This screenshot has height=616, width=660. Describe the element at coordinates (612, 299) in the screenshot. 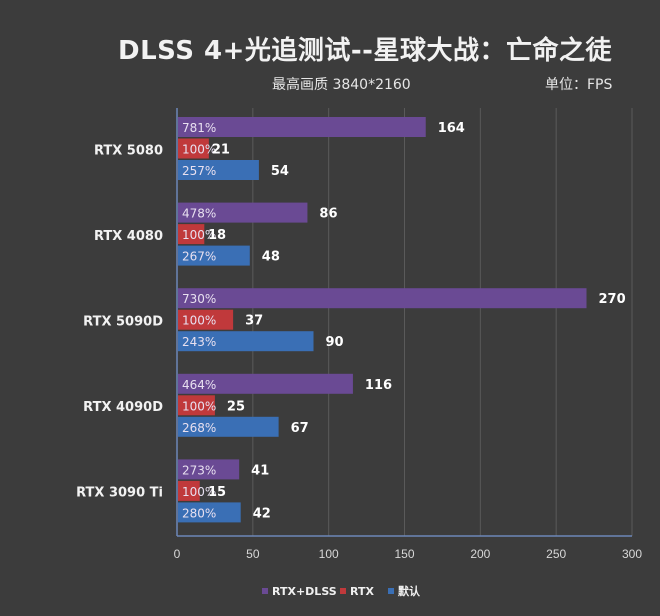

I see `bar-value-label: 270` at that location.